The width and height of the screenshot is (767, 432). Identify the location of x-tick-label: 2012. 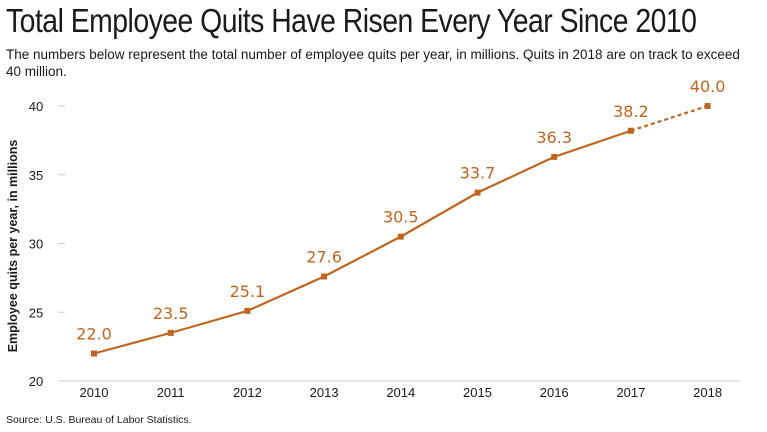
(247, 392).